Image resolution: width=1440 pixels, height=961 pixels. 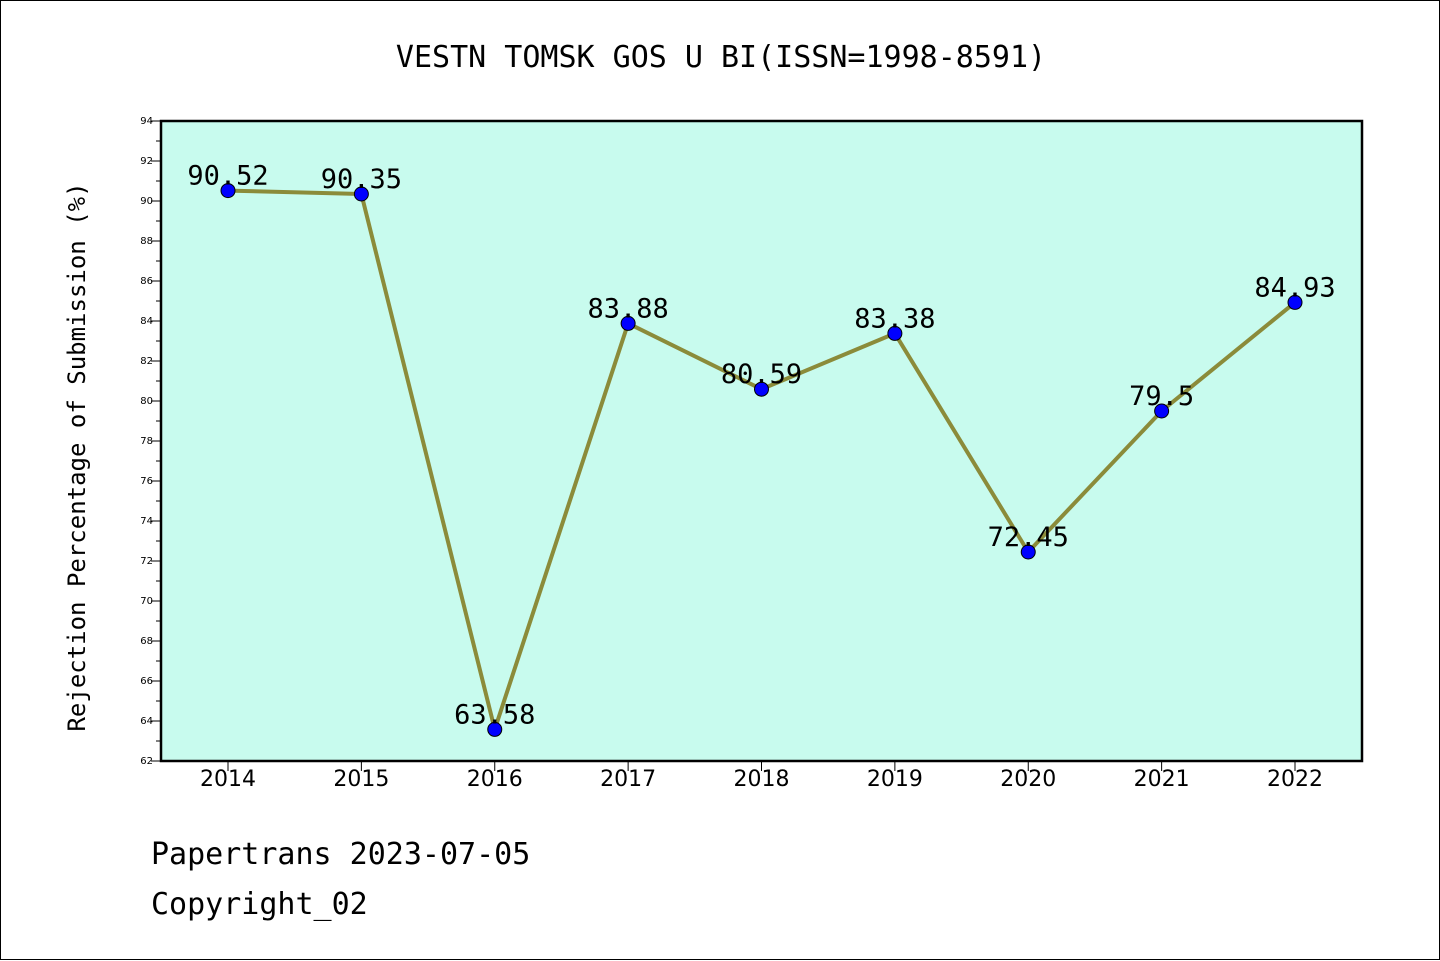 I want to click on y-tick-label: 84, so click(x=146, y=321).